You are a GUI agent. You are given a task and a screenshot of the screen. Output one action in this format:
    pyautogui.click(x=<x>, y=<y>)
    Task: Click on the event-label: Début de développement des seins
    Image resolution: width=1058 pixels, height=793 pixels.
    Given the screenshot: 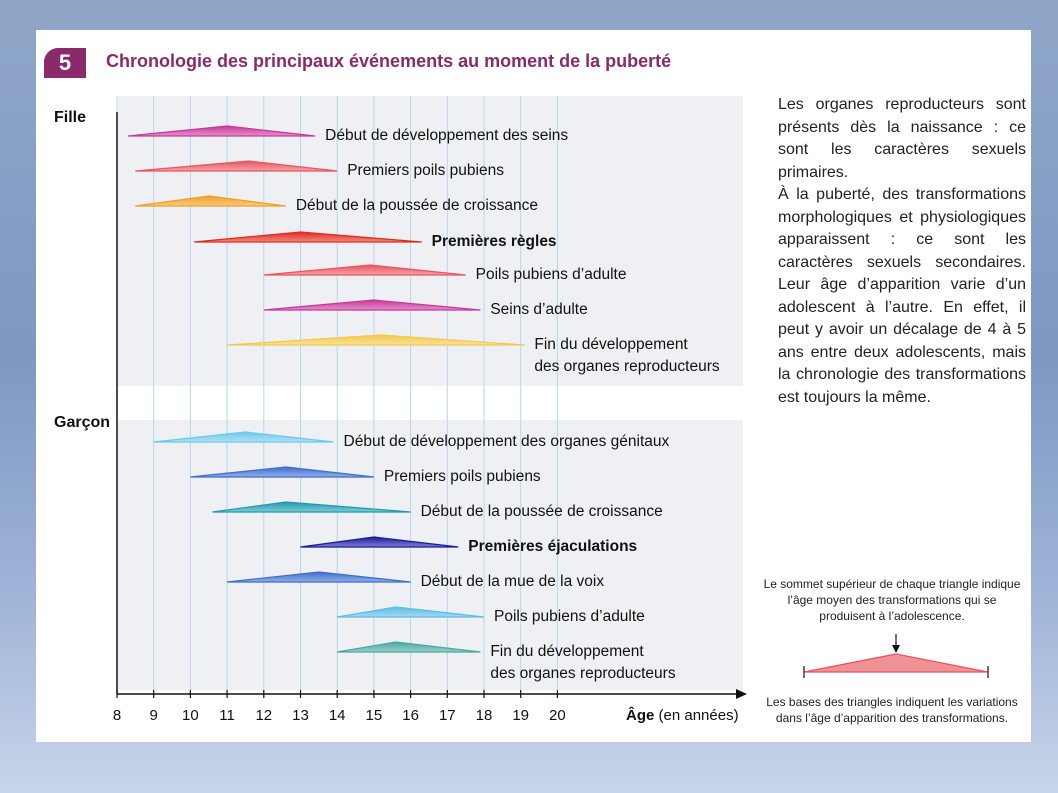 What is the action you would take?
    pyautogui.click(x=446, y=135)
    